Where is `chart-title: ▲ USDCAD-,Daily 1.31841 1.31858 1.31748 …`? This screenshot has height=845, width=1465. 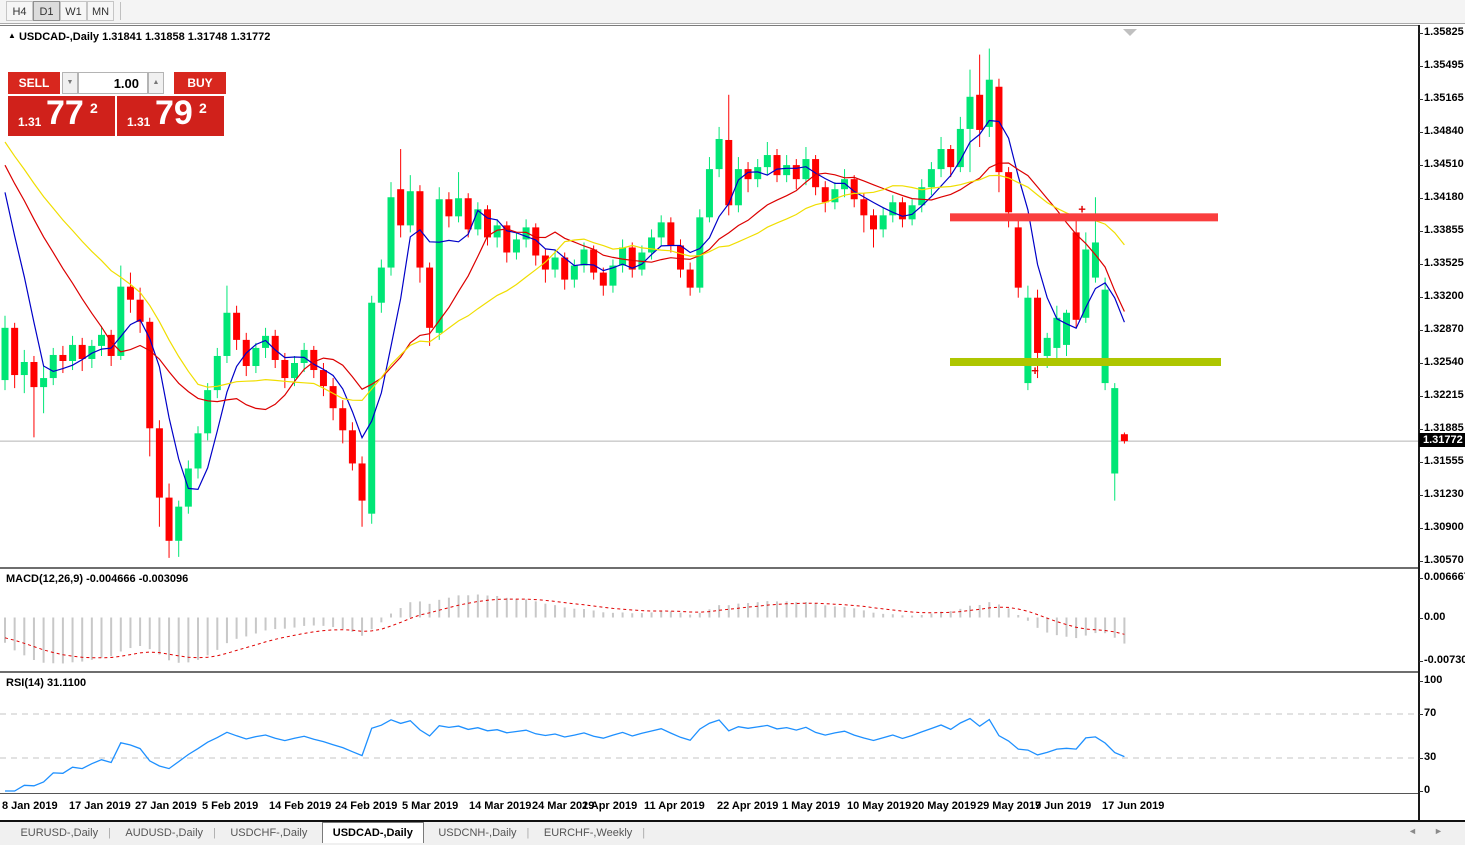 chart-title: ▲ USDCAD-,Daily 1.31841 1.31858 1.31748 … is located at coordinates (139, 37).